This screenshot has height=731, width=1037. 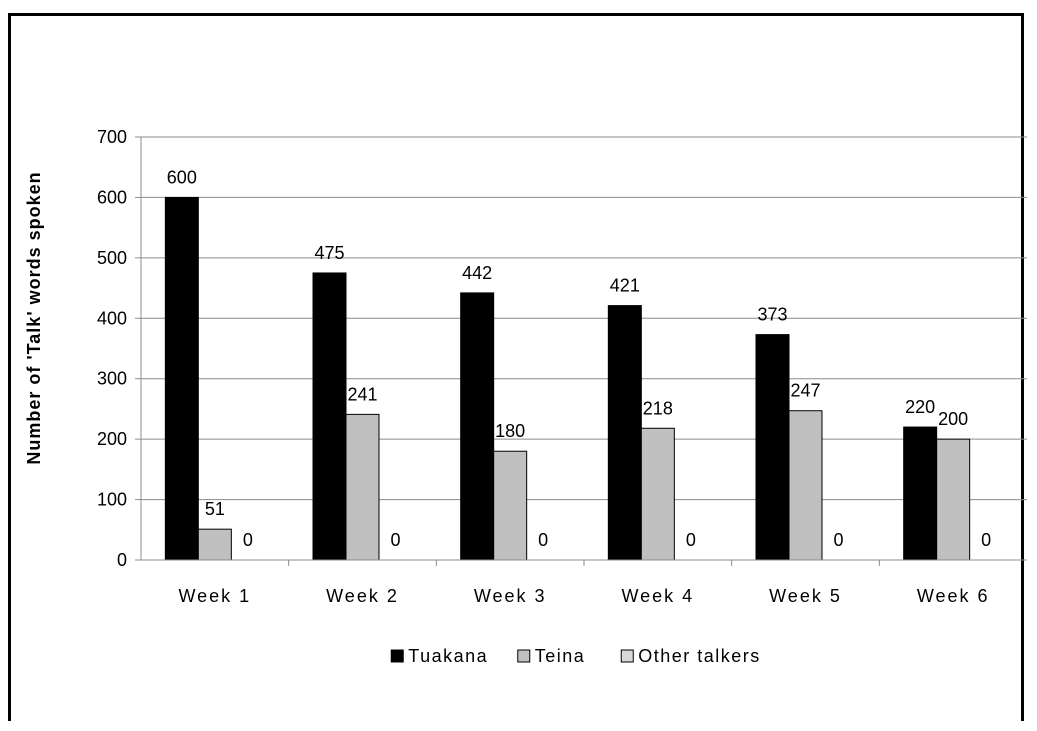 What do you see at coordinates (510, 596) in the screenshot?
I see `x-tick-label: Week 3` at bounding box center [510, 596].